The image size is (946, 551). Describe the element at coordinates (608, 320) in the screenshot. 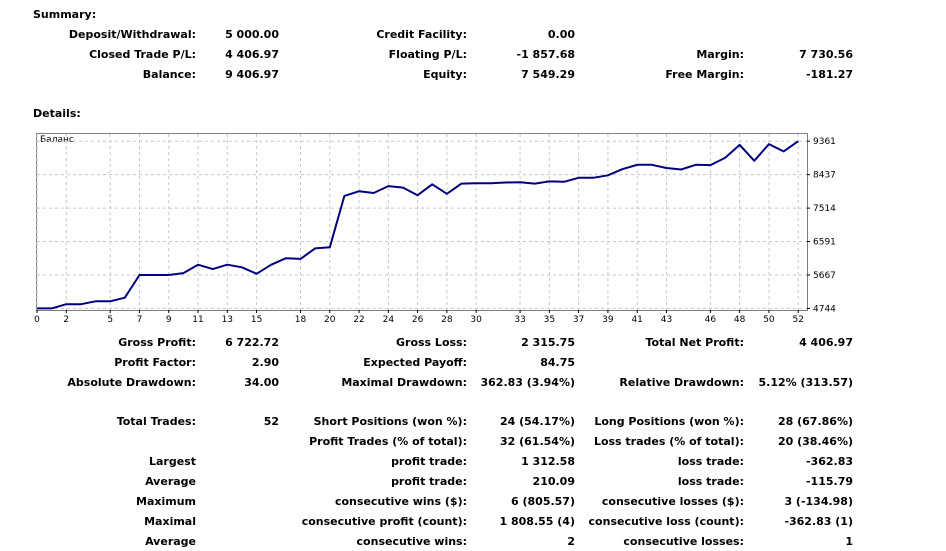

I see `x-tick-label: 39` at that location.